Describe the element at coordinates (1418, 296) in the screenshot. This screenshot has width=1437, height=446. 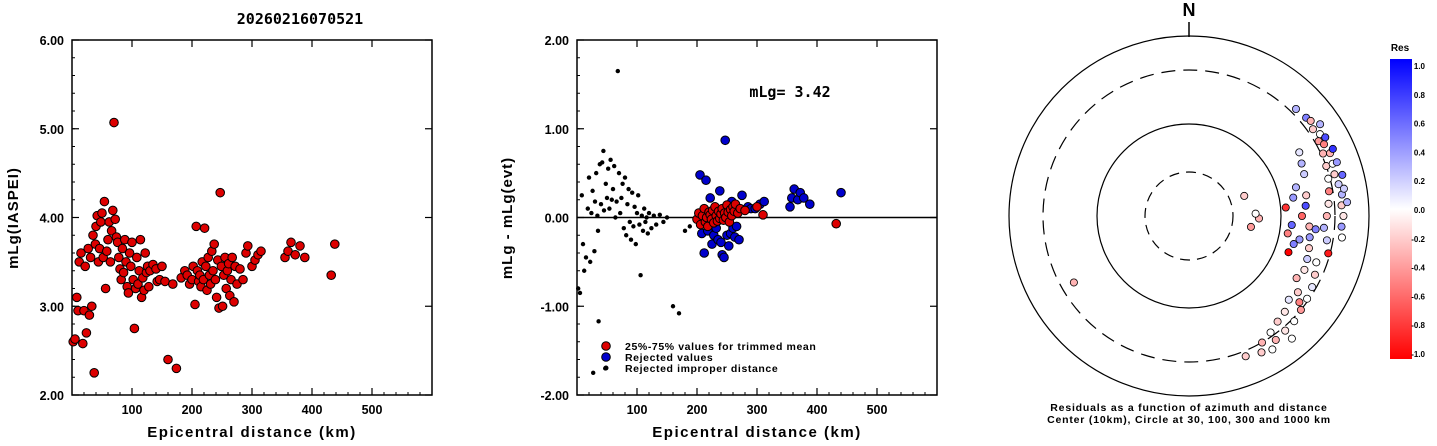
I see `colorbar-tick-label: -0.6` at that location.